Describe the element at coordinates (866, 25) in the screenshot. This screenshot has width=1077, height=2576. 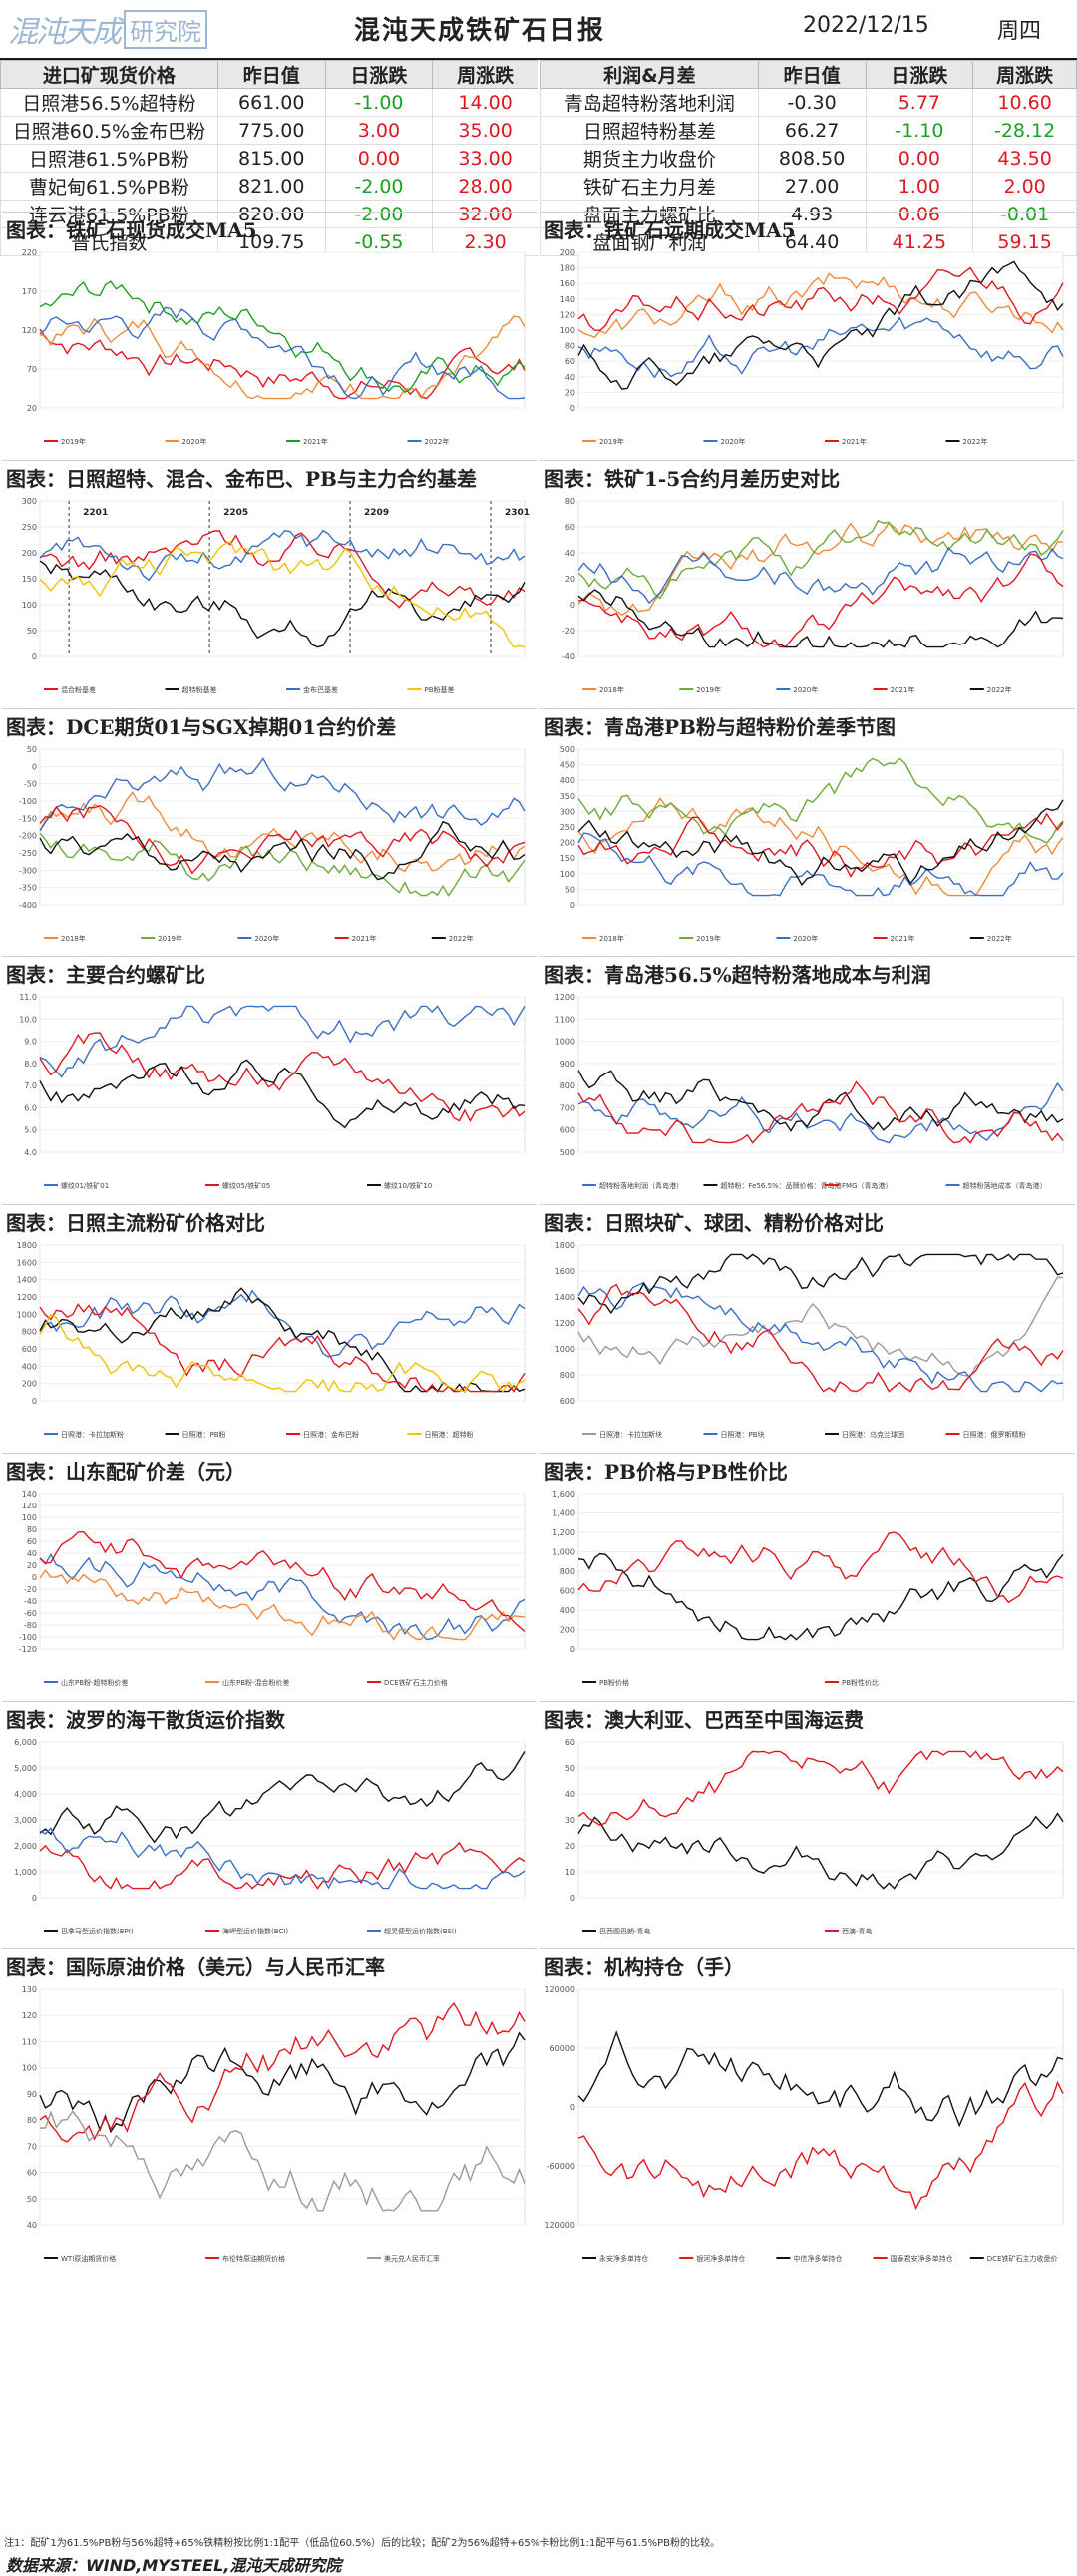
I see `report-date: 2022/12/15` at that location.